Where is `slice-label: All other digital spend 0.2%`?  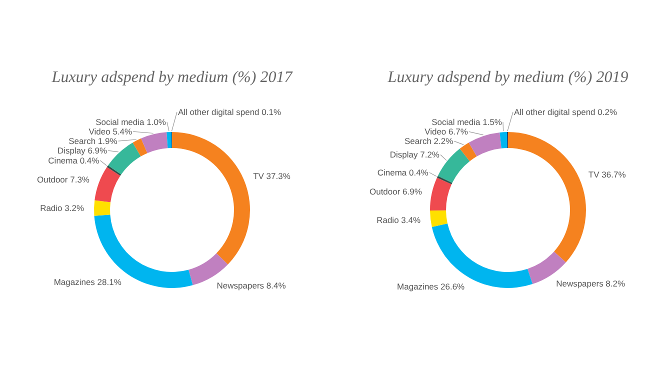 slice-label: All other digital spend 0.2% is located at coordinates (566, 111).